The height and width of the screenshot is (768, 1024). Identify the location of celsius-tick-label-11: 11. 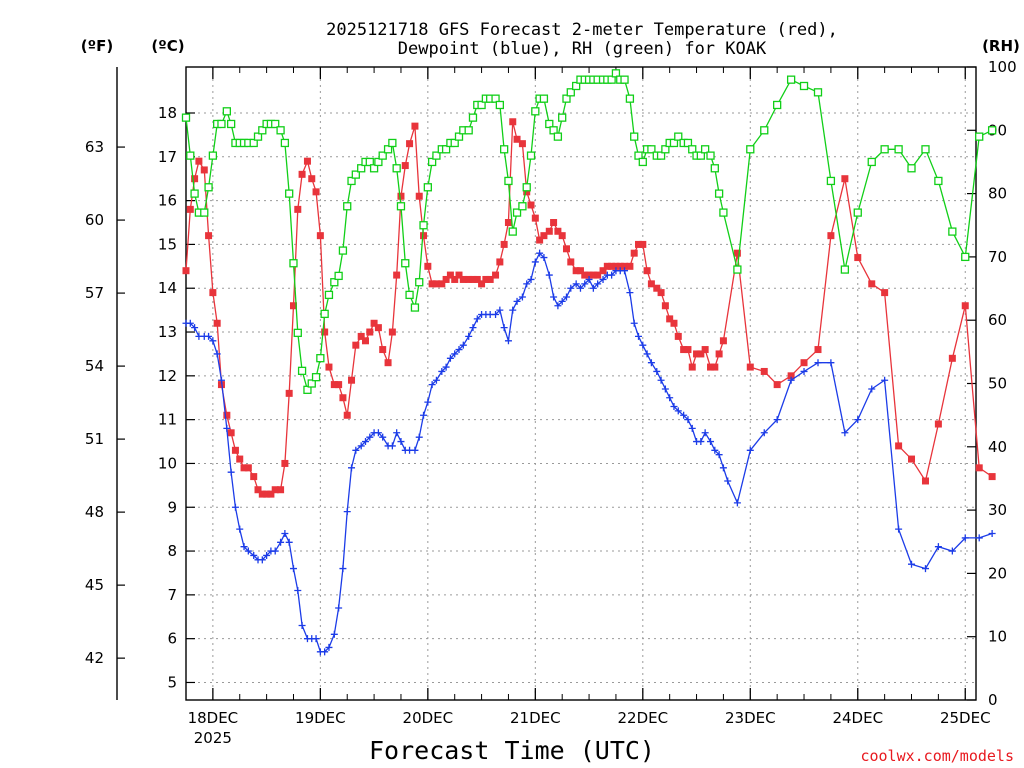
(167, 420).